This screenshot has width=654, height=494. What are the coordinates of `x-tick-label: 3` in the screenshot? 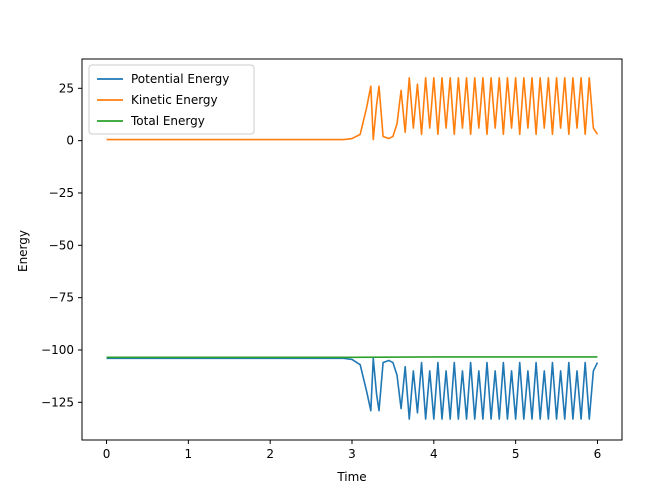 It's located at (352, 454).